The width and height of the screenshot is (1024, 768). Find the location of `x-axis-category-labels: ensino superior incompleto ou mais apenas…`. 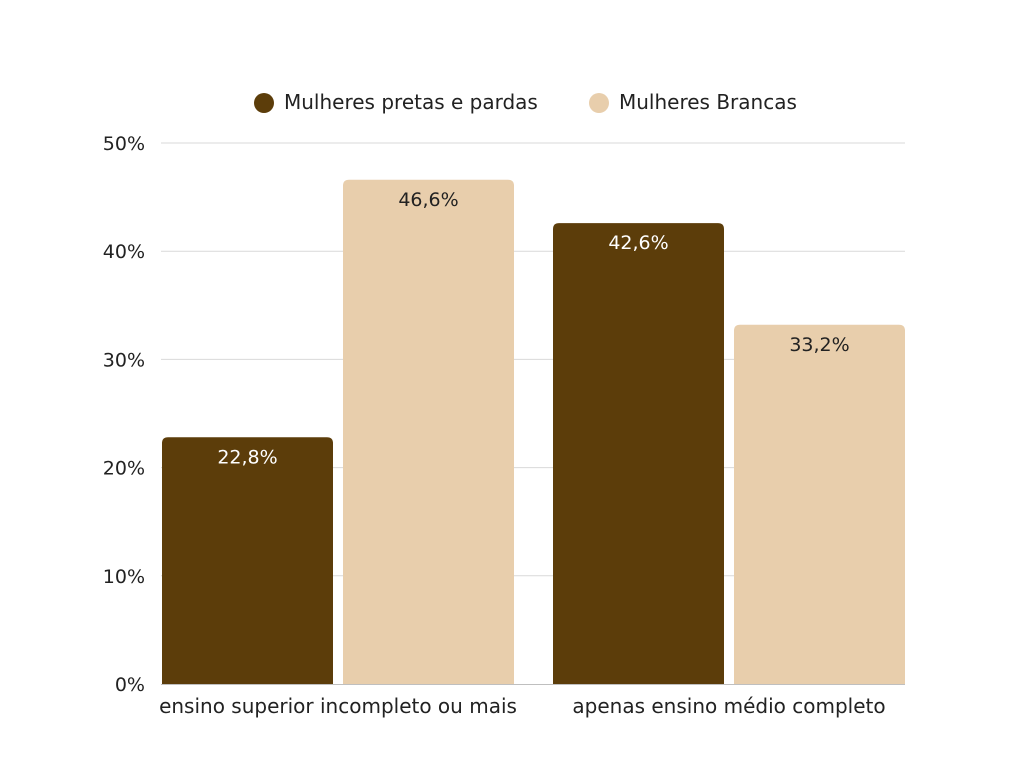

x-axis-category-labels: ensino superior incompleto ou mais apenas… is located at coordinates (522, 706).